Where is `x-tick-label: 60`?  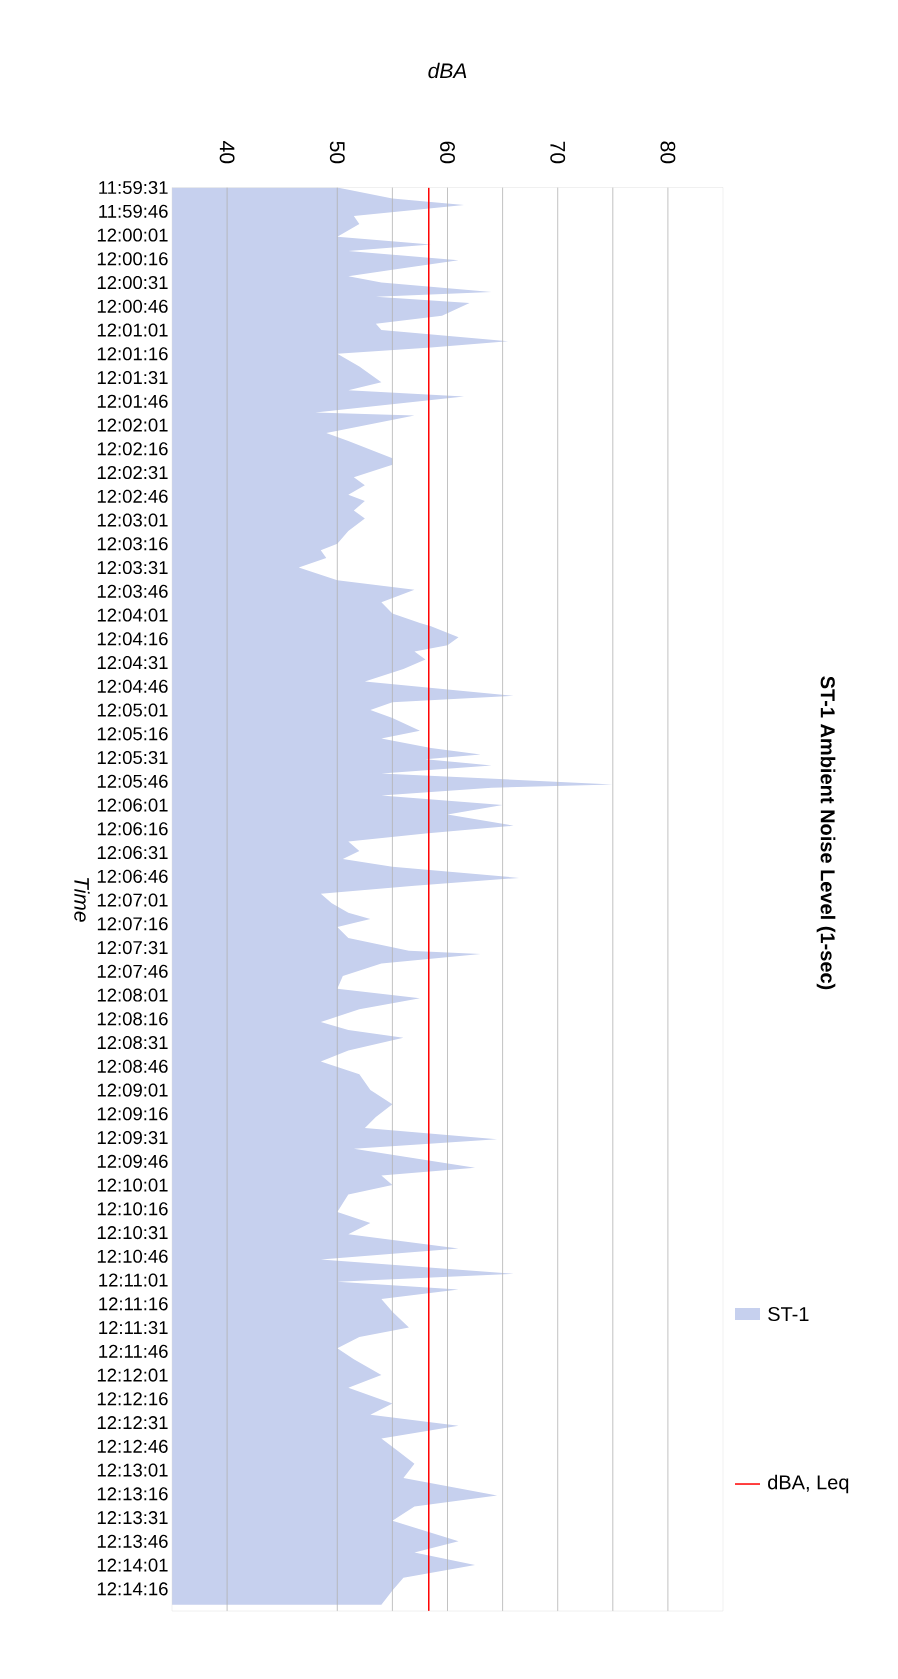 x-tick-label: 60 is located at coordinates (447, 152).